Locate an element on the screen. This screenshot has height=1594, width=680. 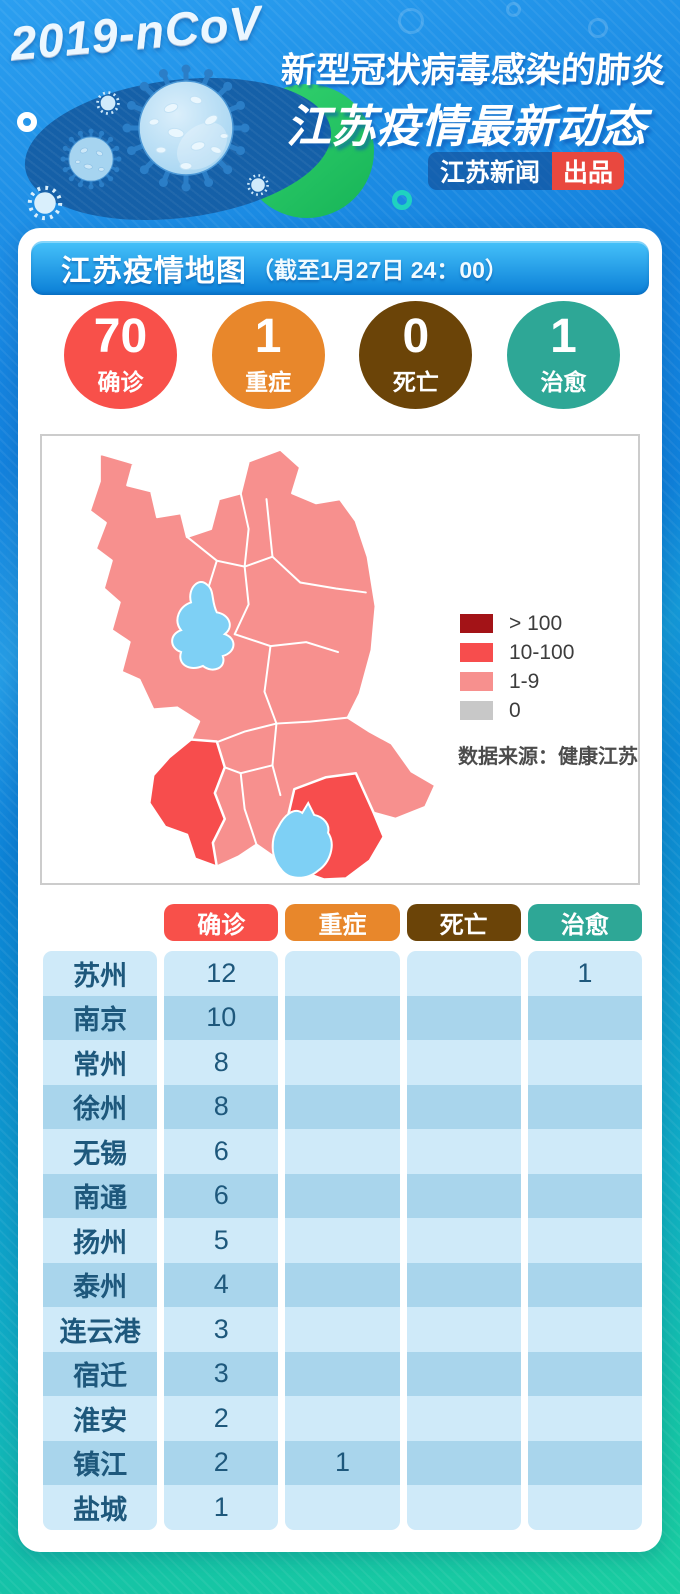
table-header-cured: 治愈 is located at coordinates (584, 922).